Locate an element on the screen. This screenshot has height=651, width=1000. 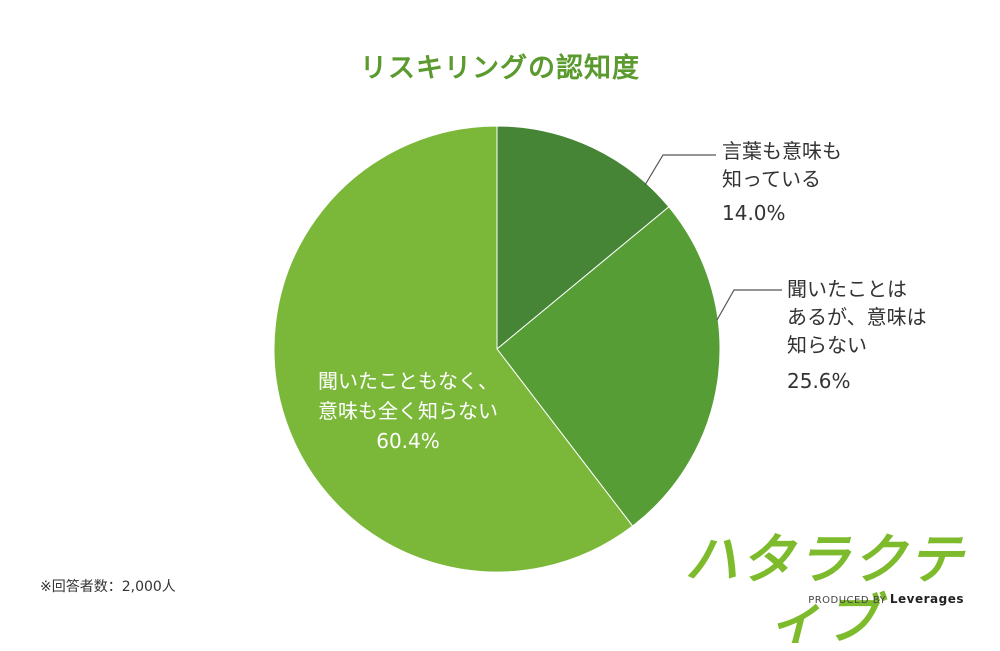
slice-value-2: 25.6% is located at coordinates (819, 381).